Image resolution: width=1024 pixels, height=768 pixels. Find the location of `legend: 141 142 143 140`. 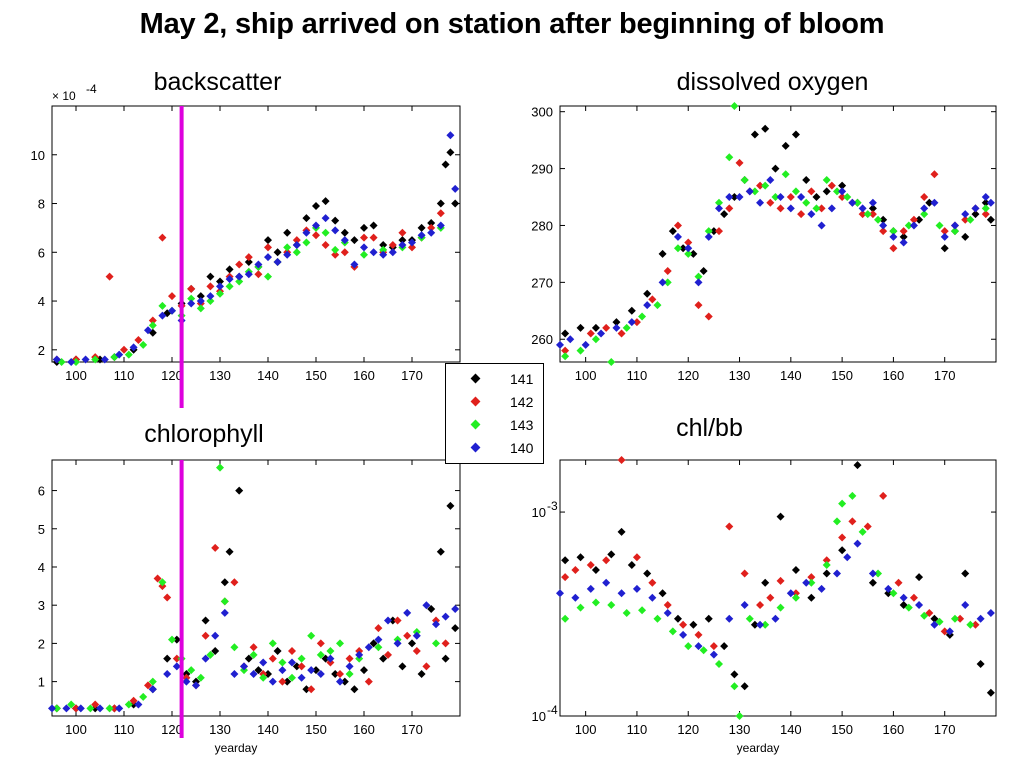

legend: 141 142 143 140 is located at coordinates (494, 413).